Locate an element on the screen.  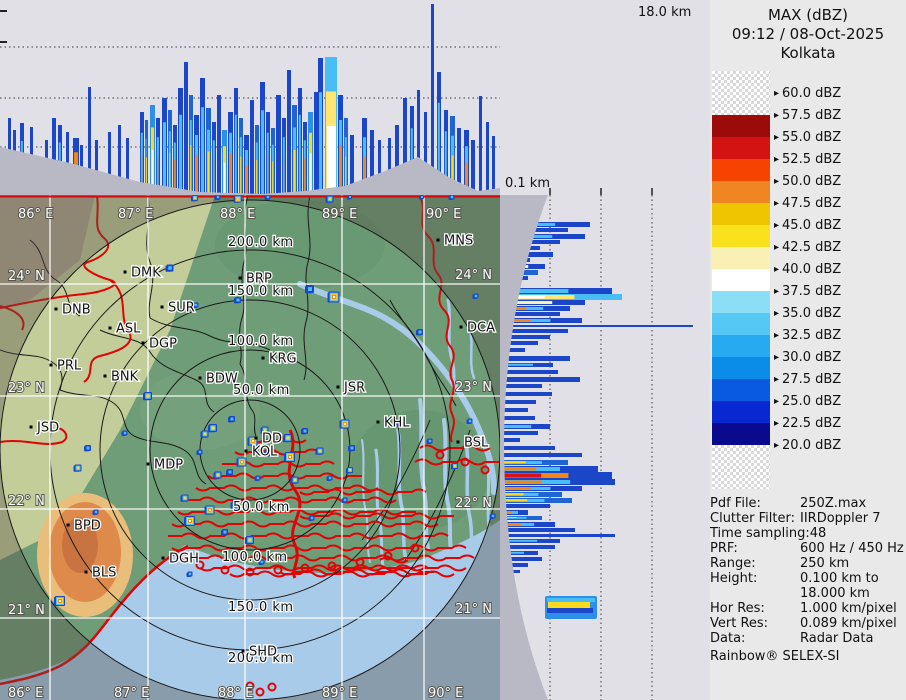
metadata-value: 250Z.max is located at coordinates (833, 503).